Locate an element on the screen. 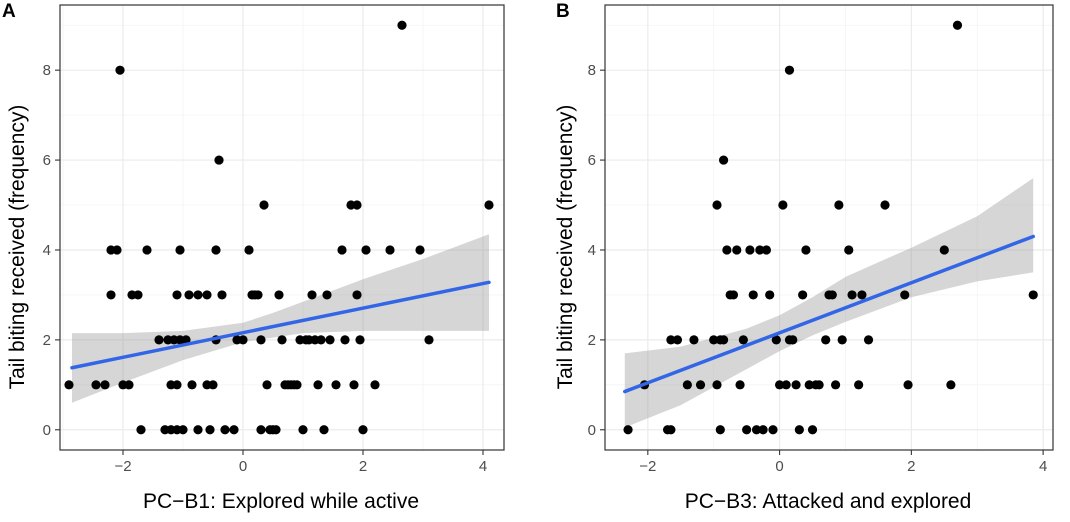 The width and height of the screenshot is (1070, 522). panel-a-x-tick-label: 4 is located at coordinates (483, 466).